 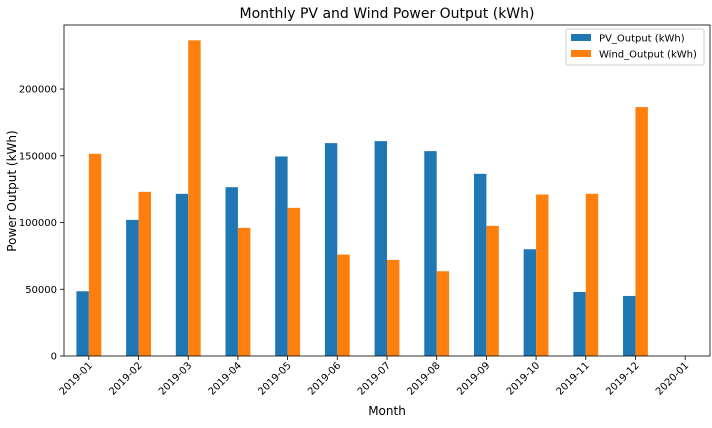 I want to click on x-tick-label: 2019-10, so click(x=523, y=378).